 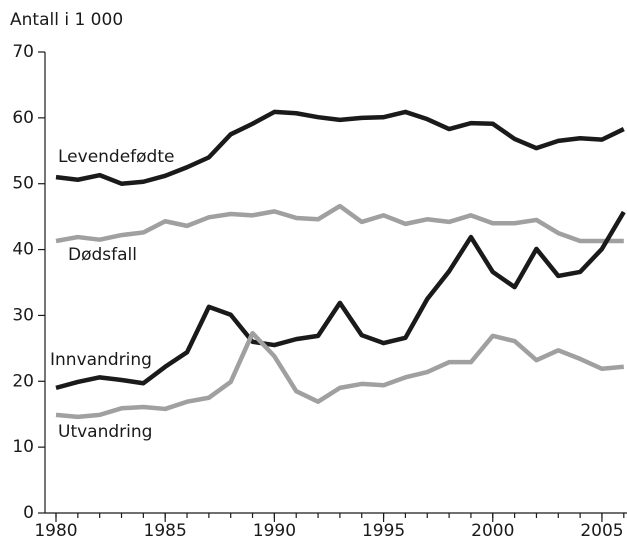 What do you see at coordinates (116, 157) in the screenshot?
I see `series-label: Levendefødte` at bounding box center [116, 157].